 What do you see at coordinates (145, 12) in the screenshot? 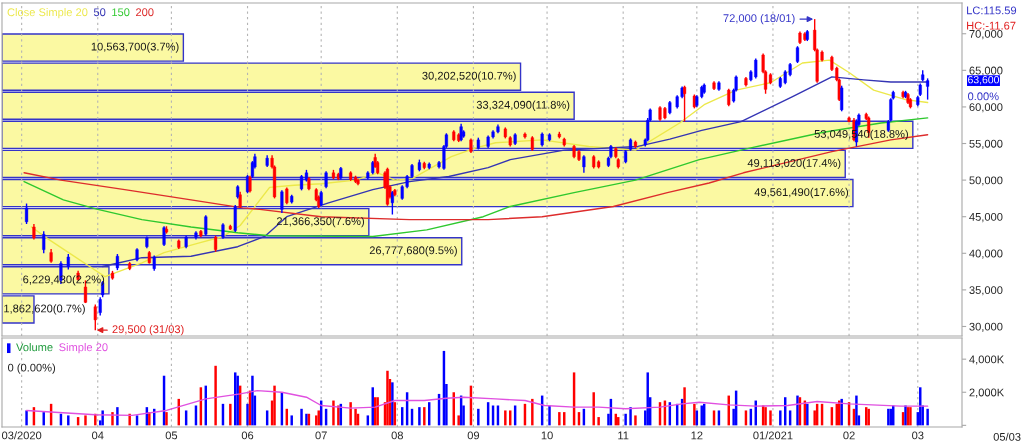
I see `text: 200` at bounding box center [145, 12].